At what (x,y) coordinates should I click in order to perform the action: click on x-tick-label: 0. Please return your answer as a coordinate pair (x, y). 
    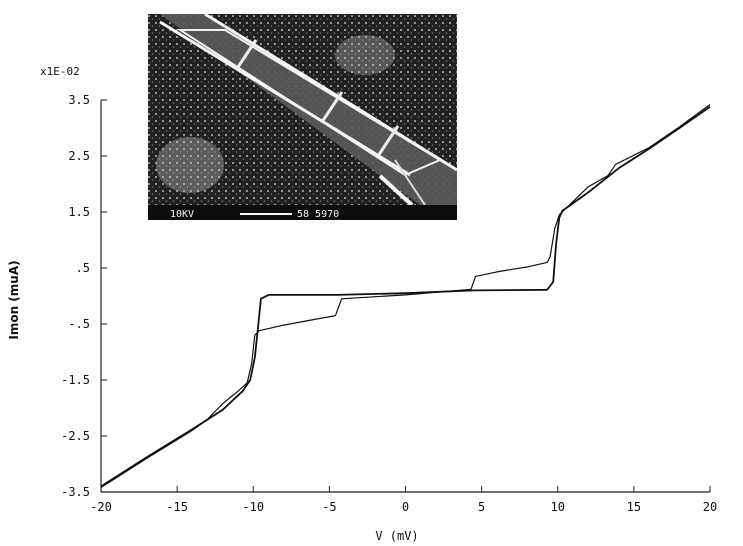
    Looking at the image, I should click on (405, 507).